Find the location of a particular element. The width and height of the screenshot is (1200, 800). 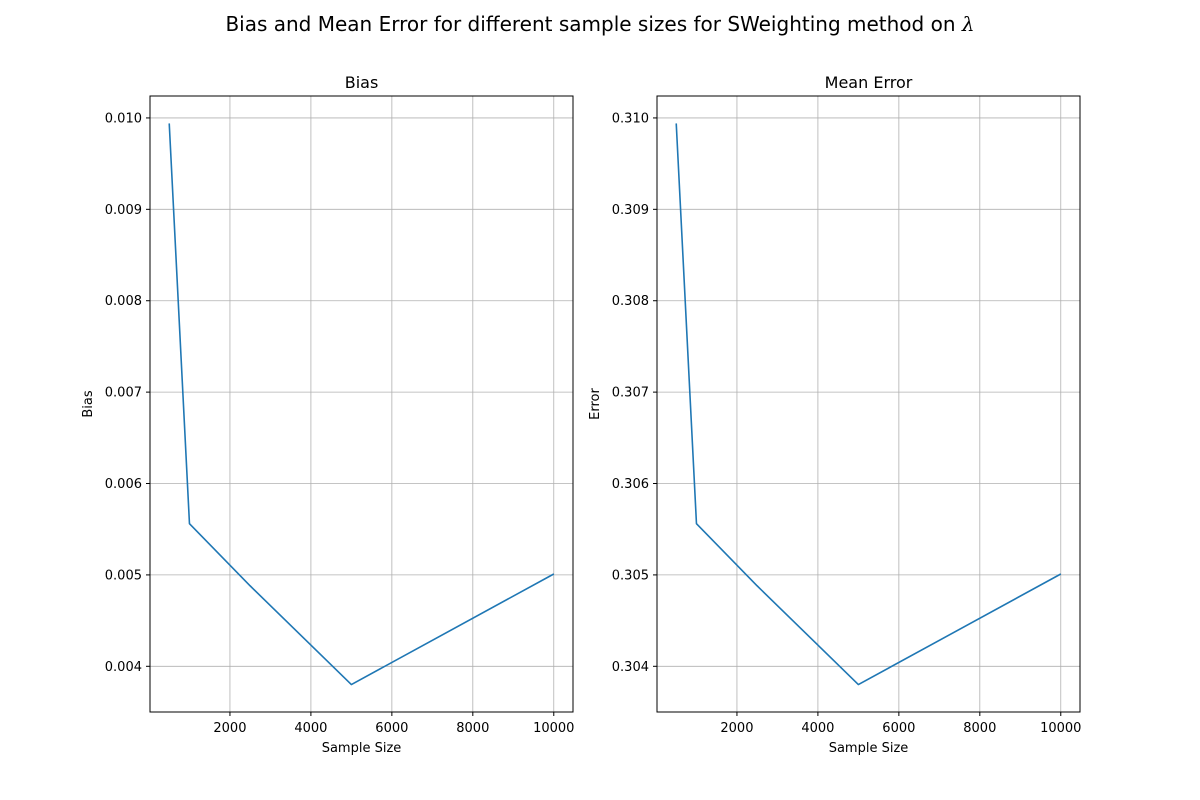

y-tick-label: 0.310 is located at coordinates (630, 118).